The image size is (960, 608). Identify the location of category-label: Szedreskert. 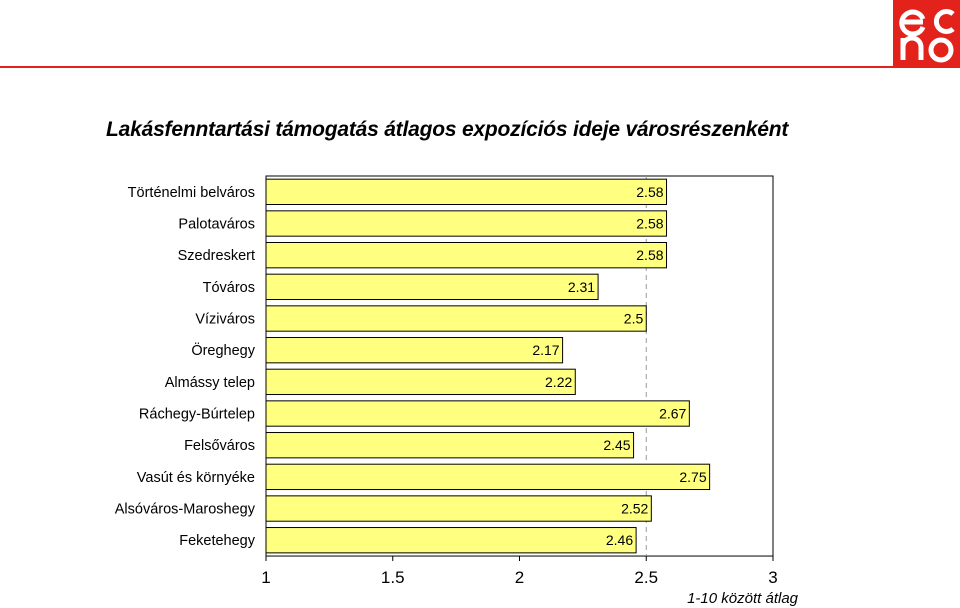
(216, 256).